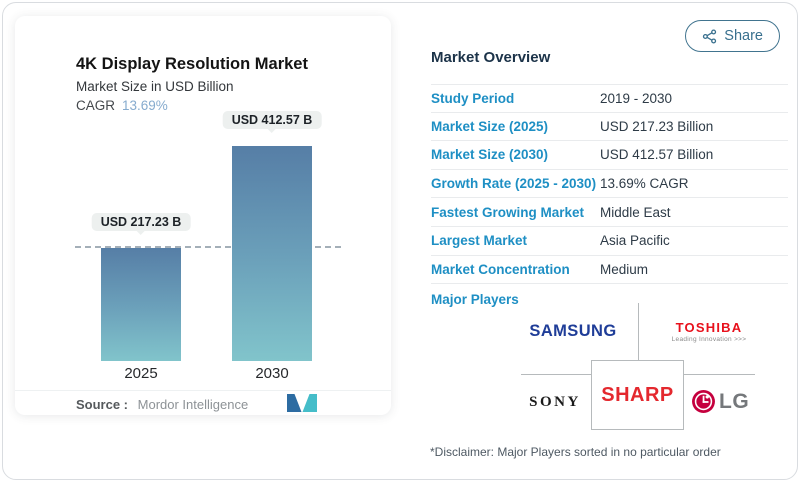 Image resolution: width=800 pixels, height=482 pixels. What do you see at coordinates (703, 401) in the screenshot?
I see `lg-face-icon` at bounding box center [703, 401].